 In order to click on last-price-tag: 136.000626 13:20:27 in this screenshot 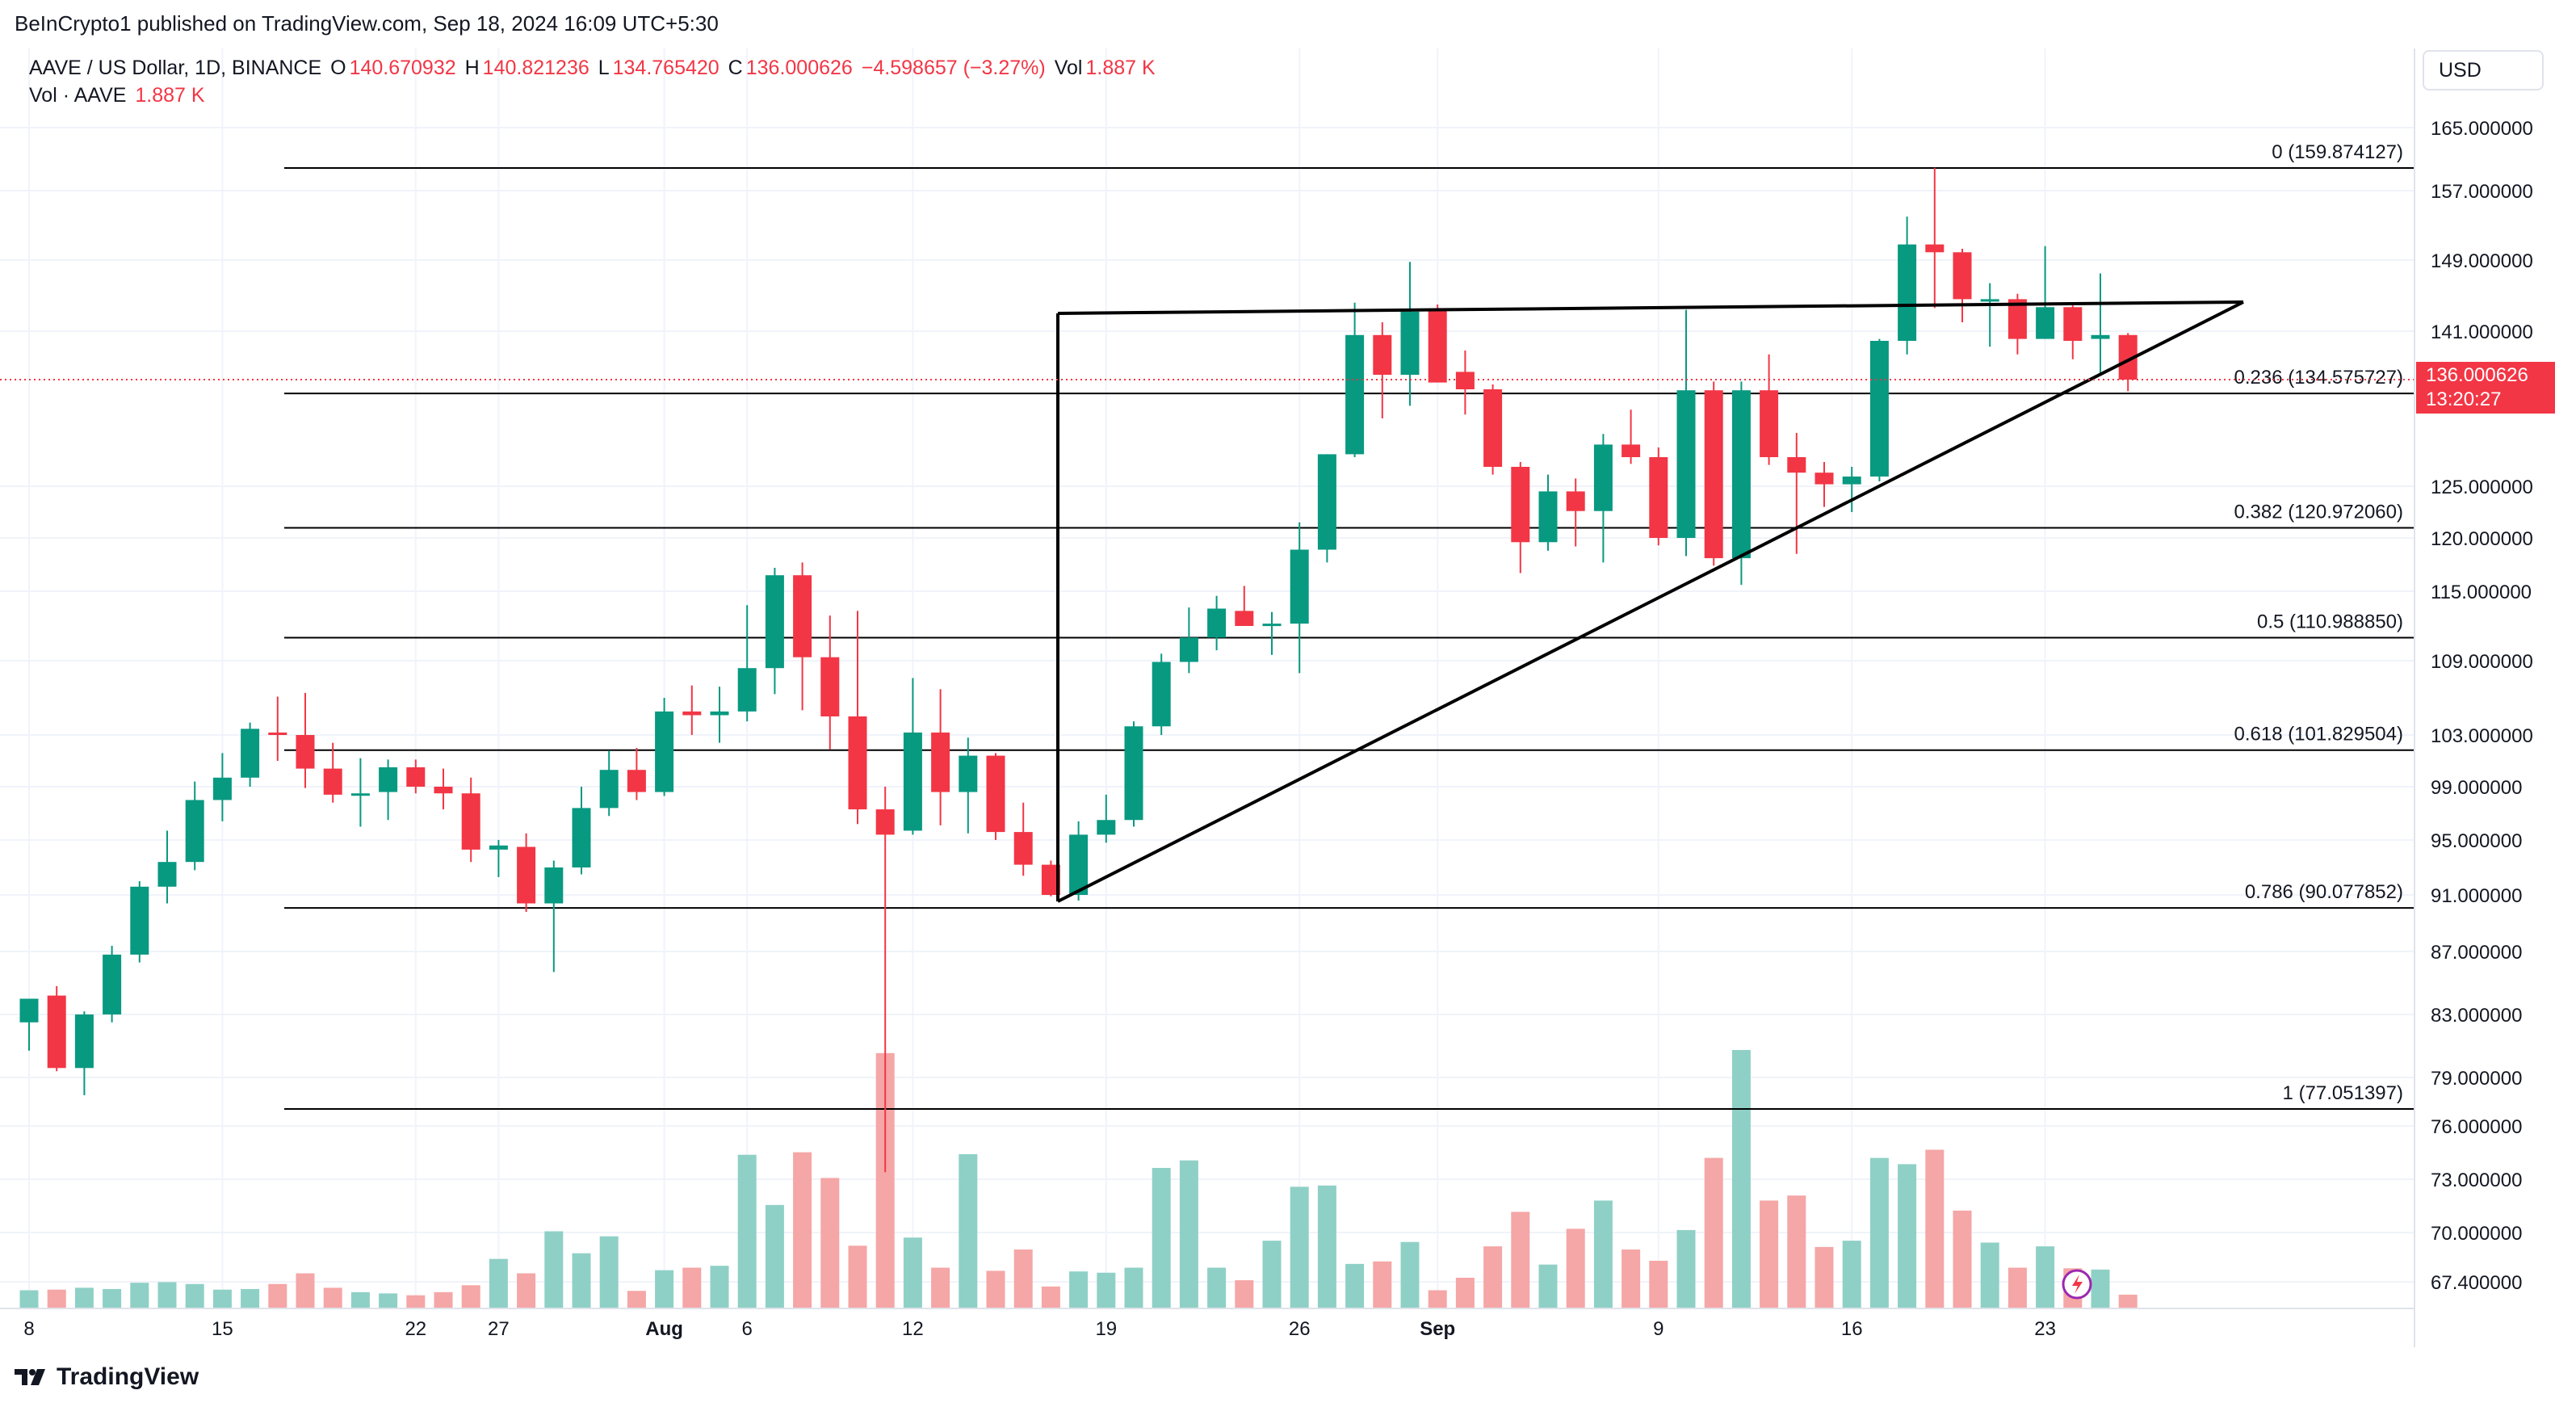, I will do `click(2485, 388)`.